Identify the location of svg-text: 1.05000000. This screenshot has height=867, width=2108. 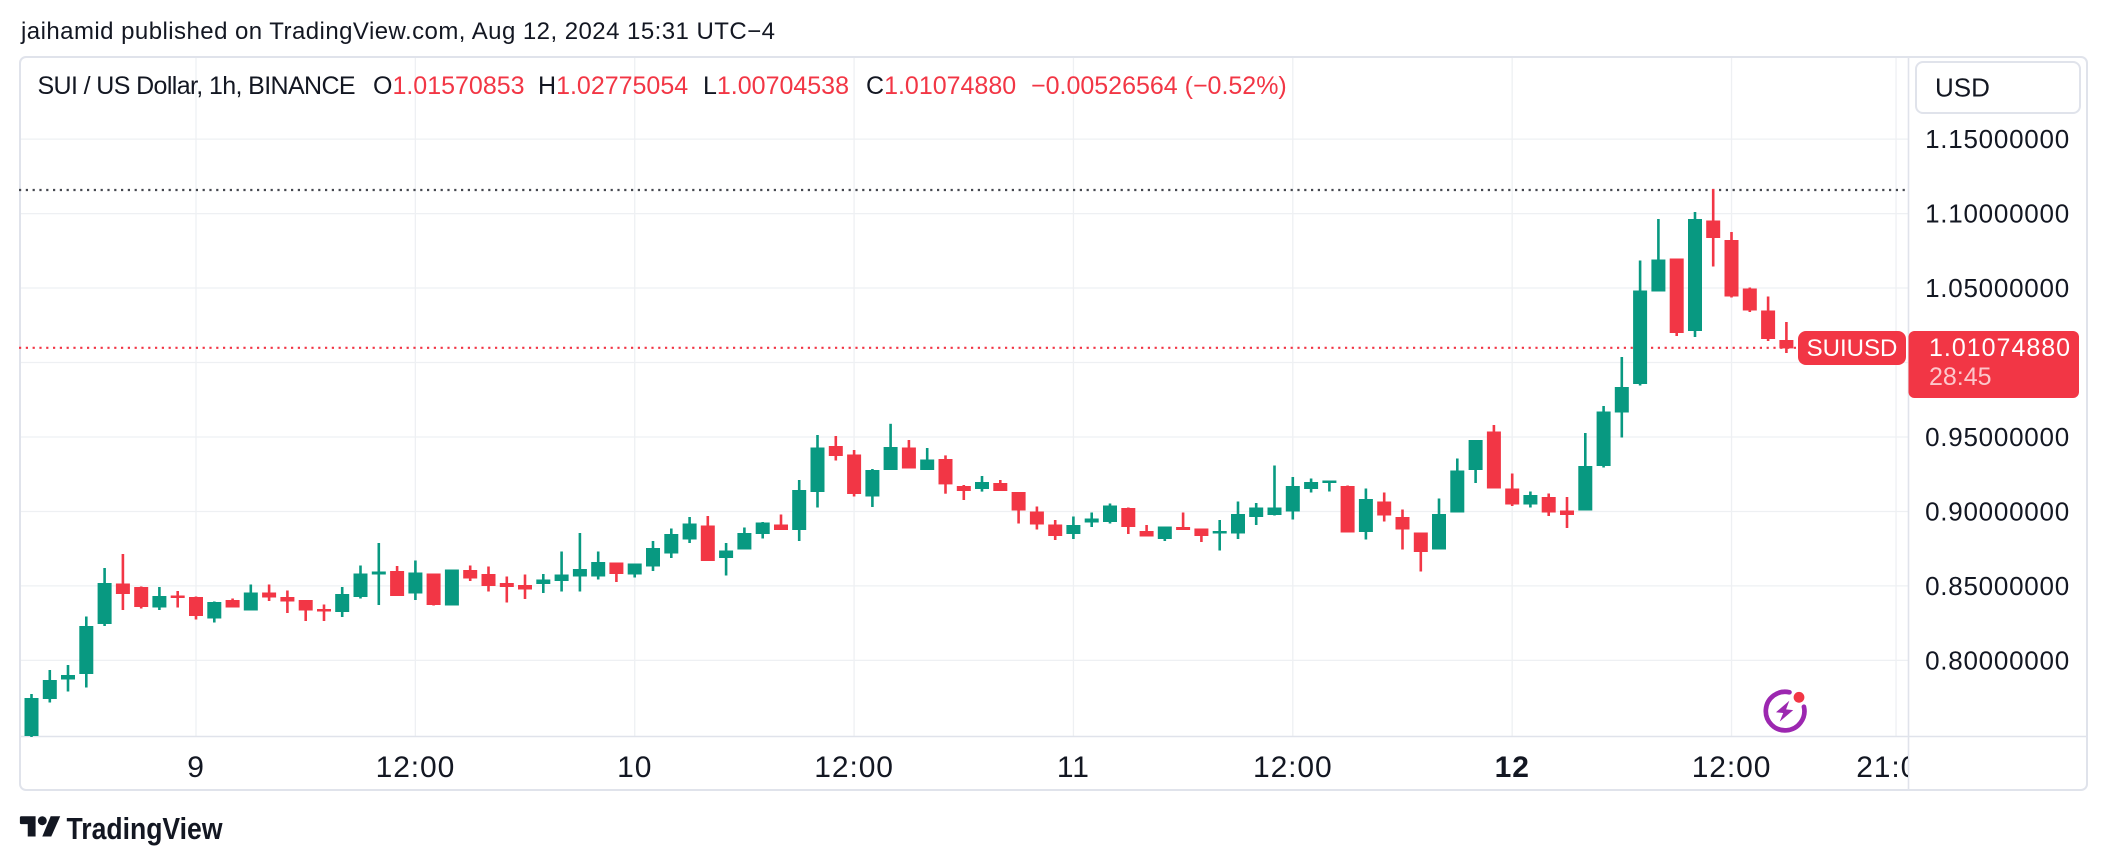
(1997, 288).